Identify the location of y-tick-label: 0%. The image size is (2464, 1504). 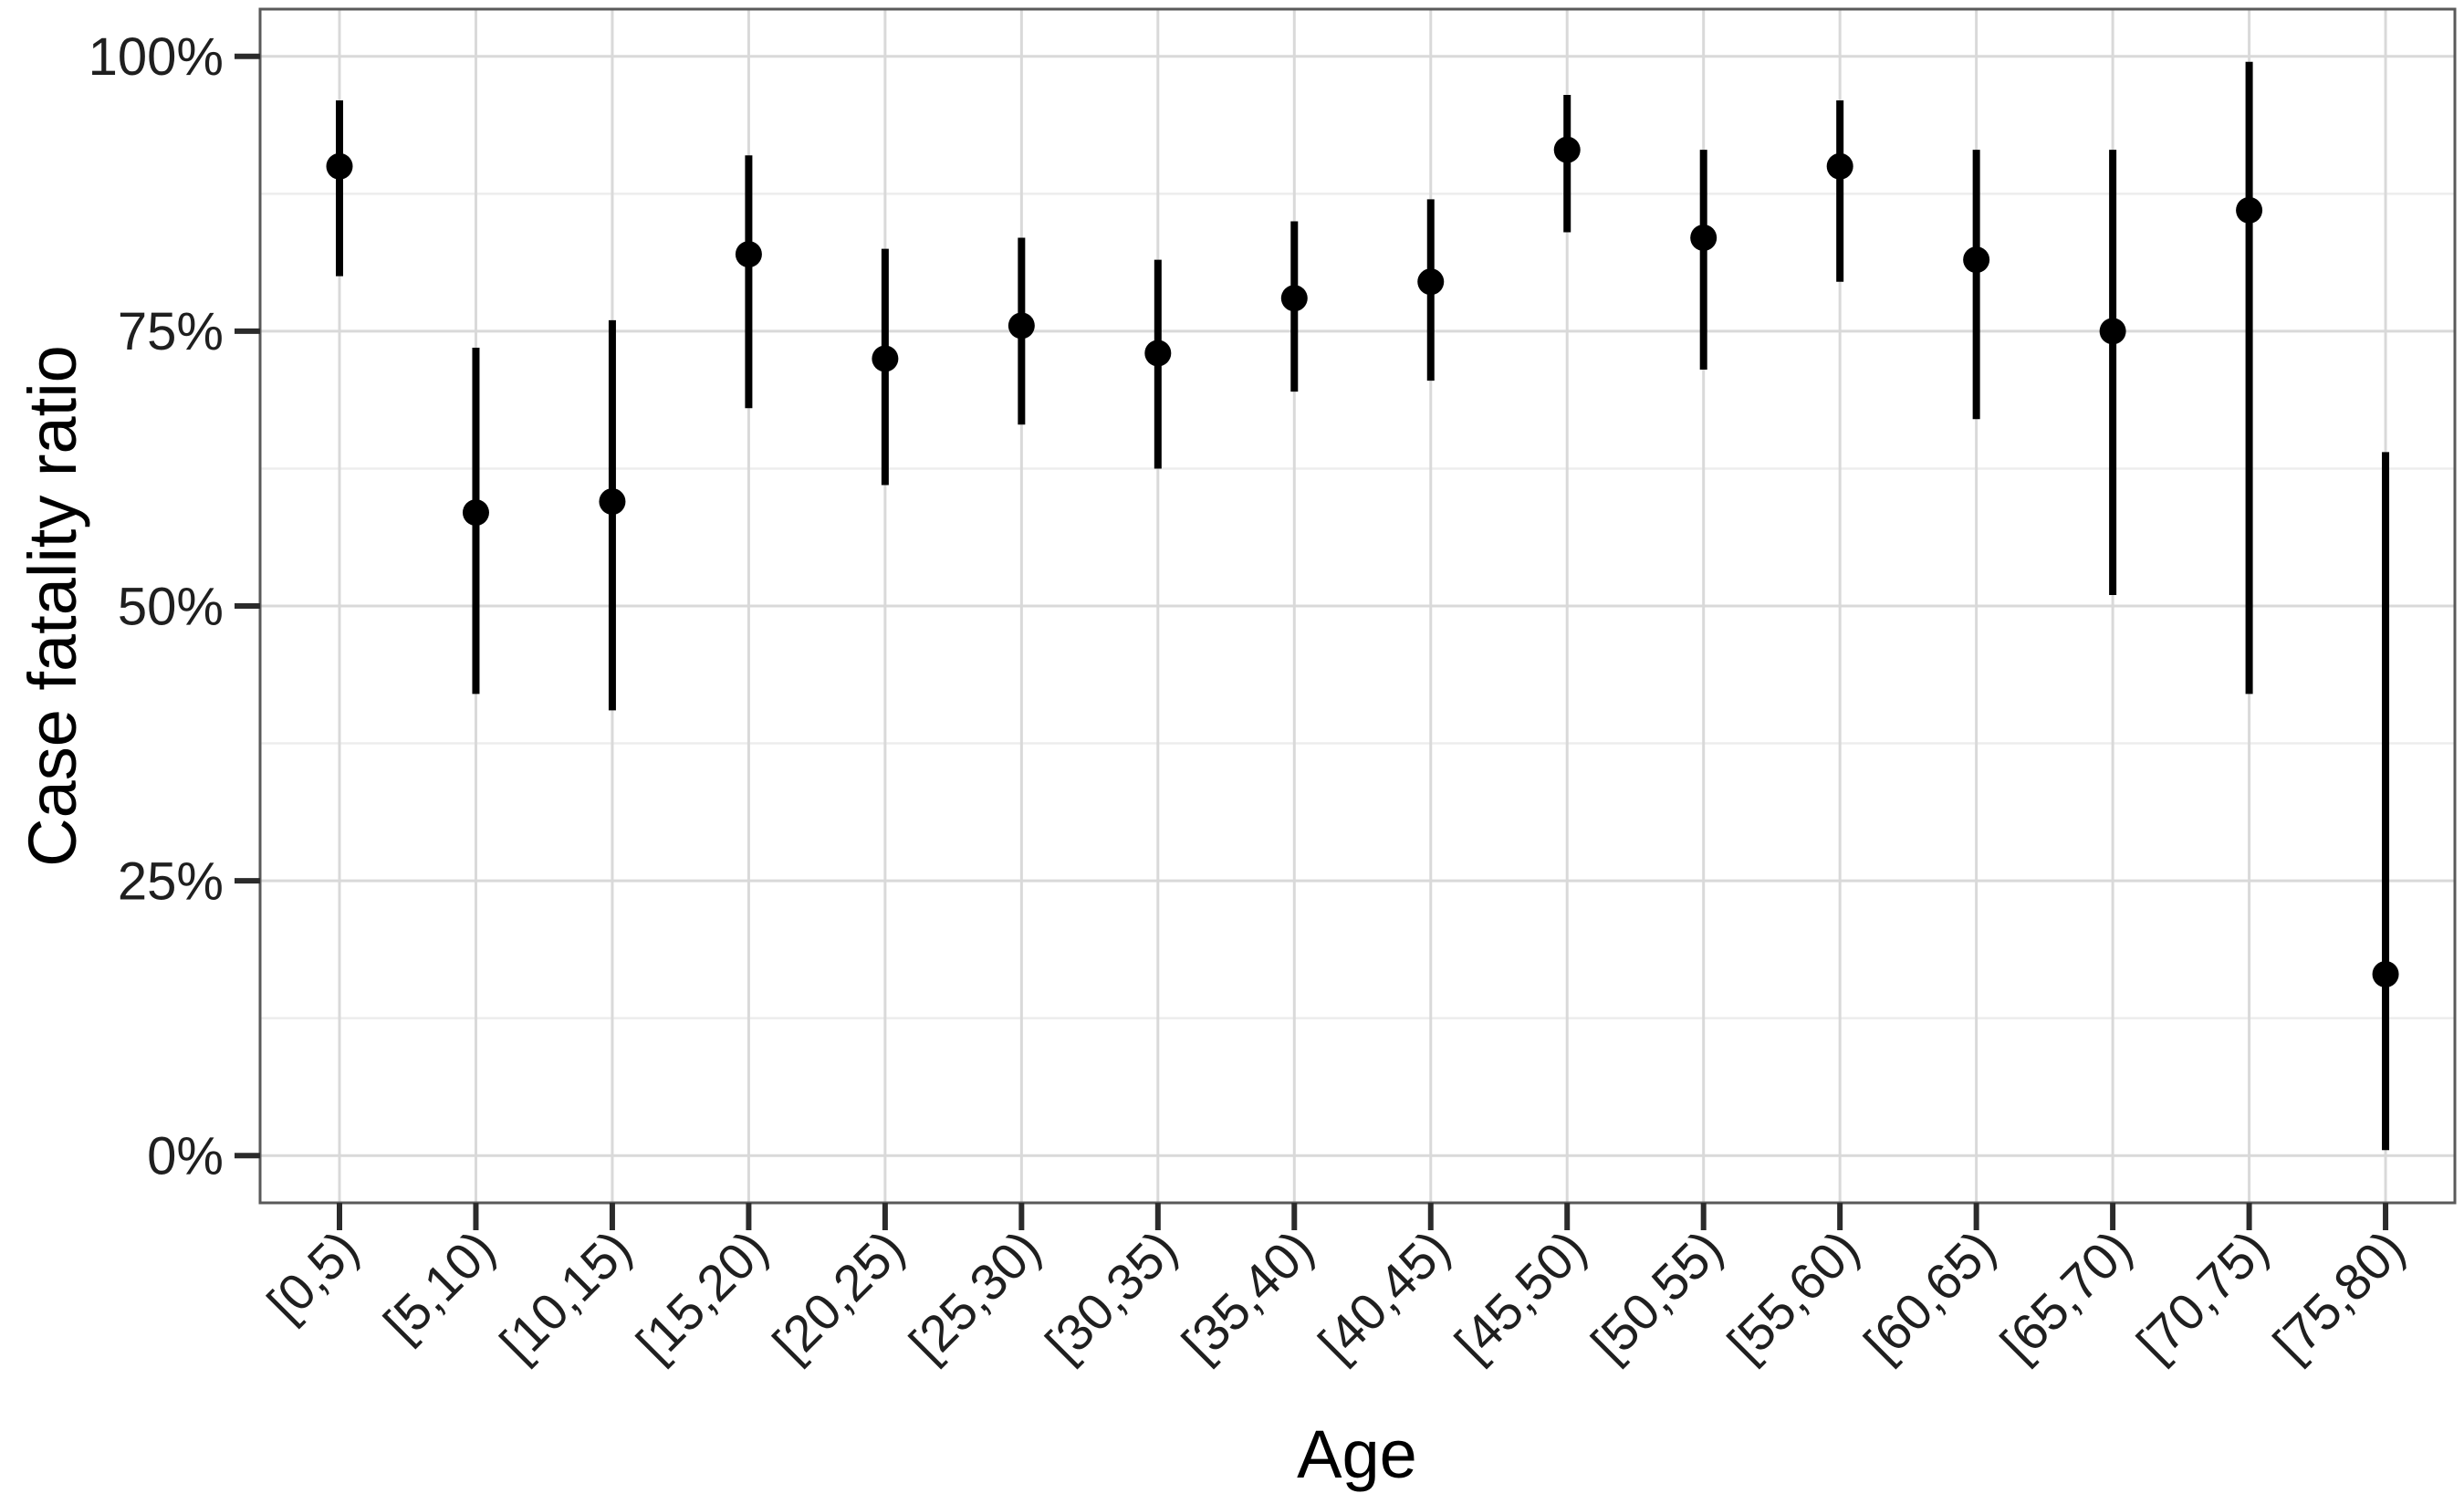
(185, 1156).